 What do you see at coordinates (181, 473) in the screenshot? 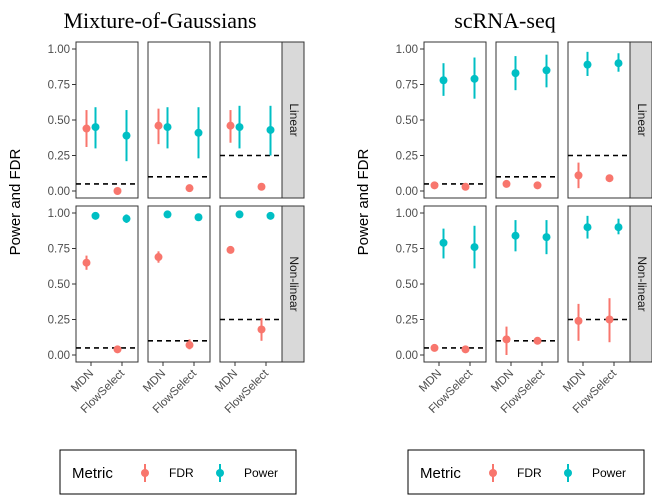
I see `legend-label-fdr: FDR` at bounding box center [181, 473].